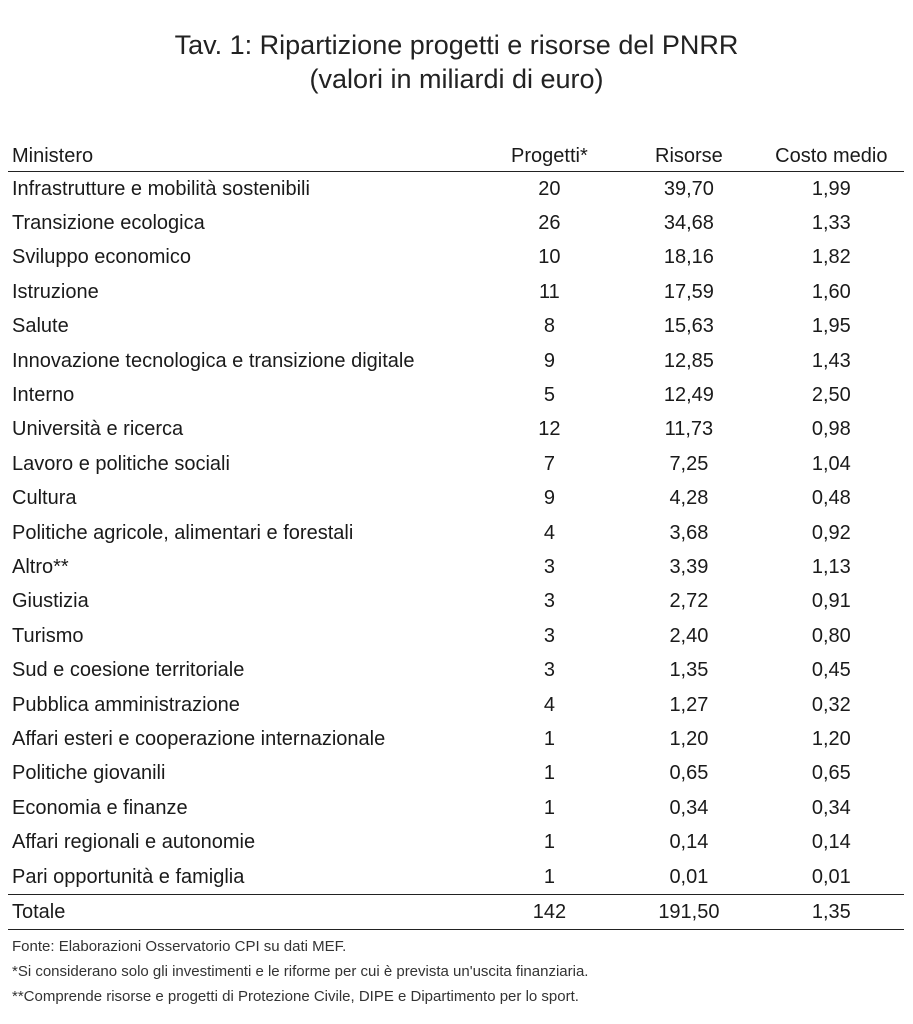 Image resolution: width=913 pixels, height=1024 pixels. What do you see at coordinates (126, 704) in the screenshot?
I see `cell-ministero: Pubblica amministrazione` at bounding box center [126, 704].